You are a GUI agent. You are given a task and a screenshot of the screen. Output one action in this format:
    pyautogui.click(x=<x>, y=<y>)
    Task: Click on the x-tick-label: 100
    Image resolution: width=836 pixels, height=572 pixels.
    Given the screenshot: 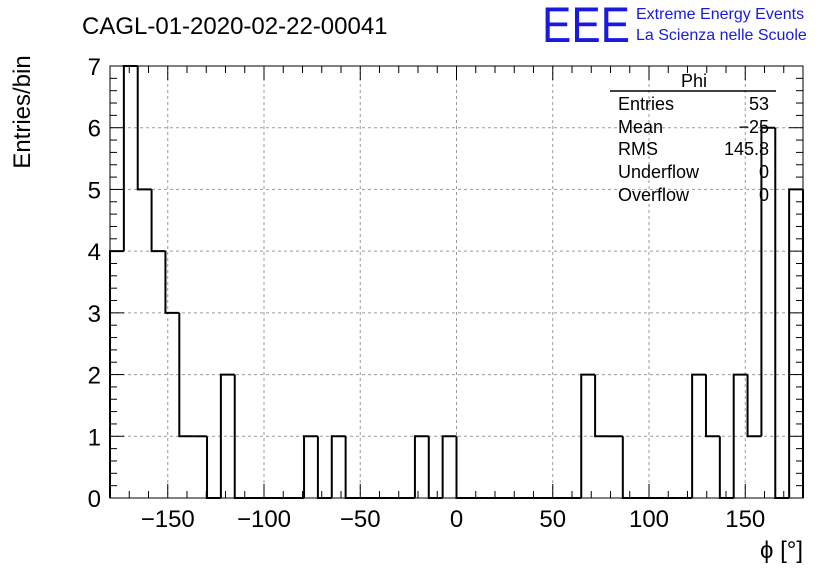 What is the action you would take?
    pyautogui.click(x=649, y=519)
    